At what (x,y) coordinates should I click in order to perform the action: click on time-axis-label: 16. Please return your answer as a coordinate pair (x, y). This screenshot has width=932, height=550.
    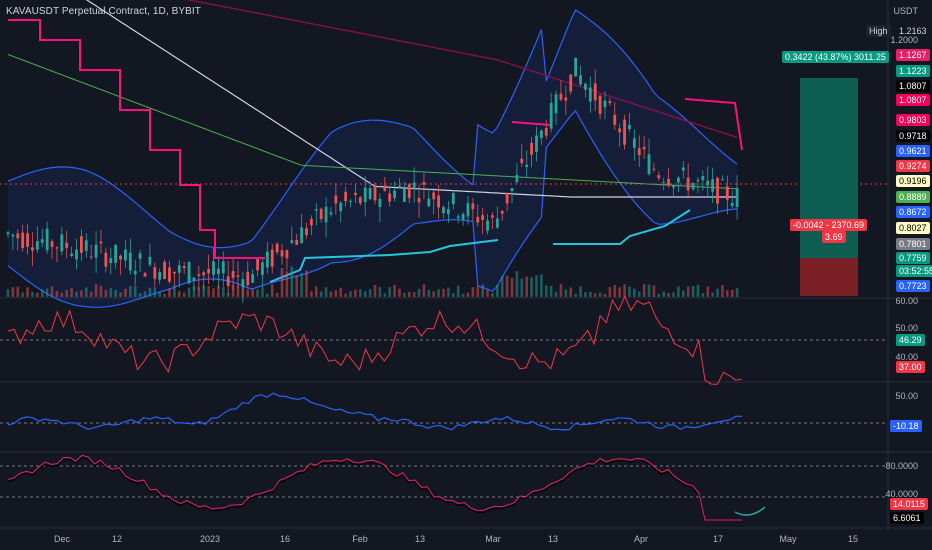
    Looking at the image, I should click on (285, 539).